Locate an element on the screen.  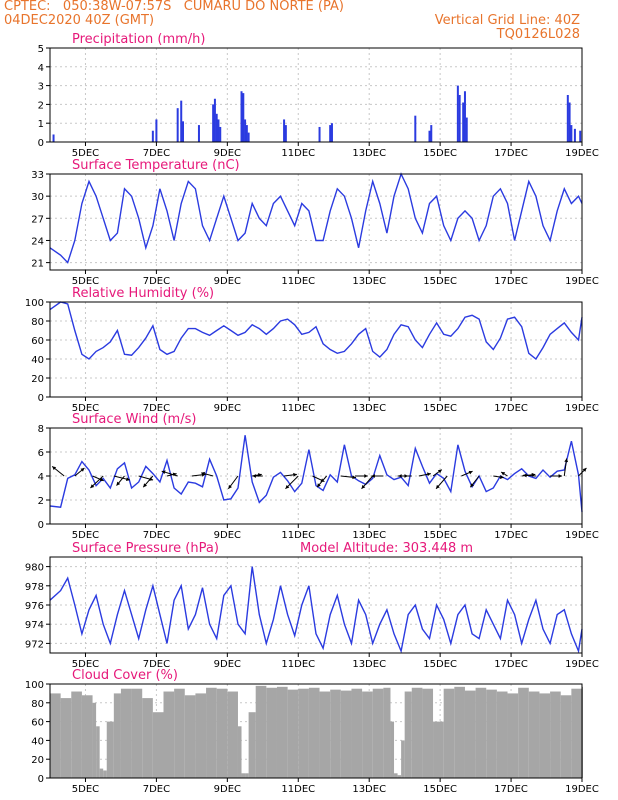
y-tick-label: 30 is located at coordinates (37, 197).